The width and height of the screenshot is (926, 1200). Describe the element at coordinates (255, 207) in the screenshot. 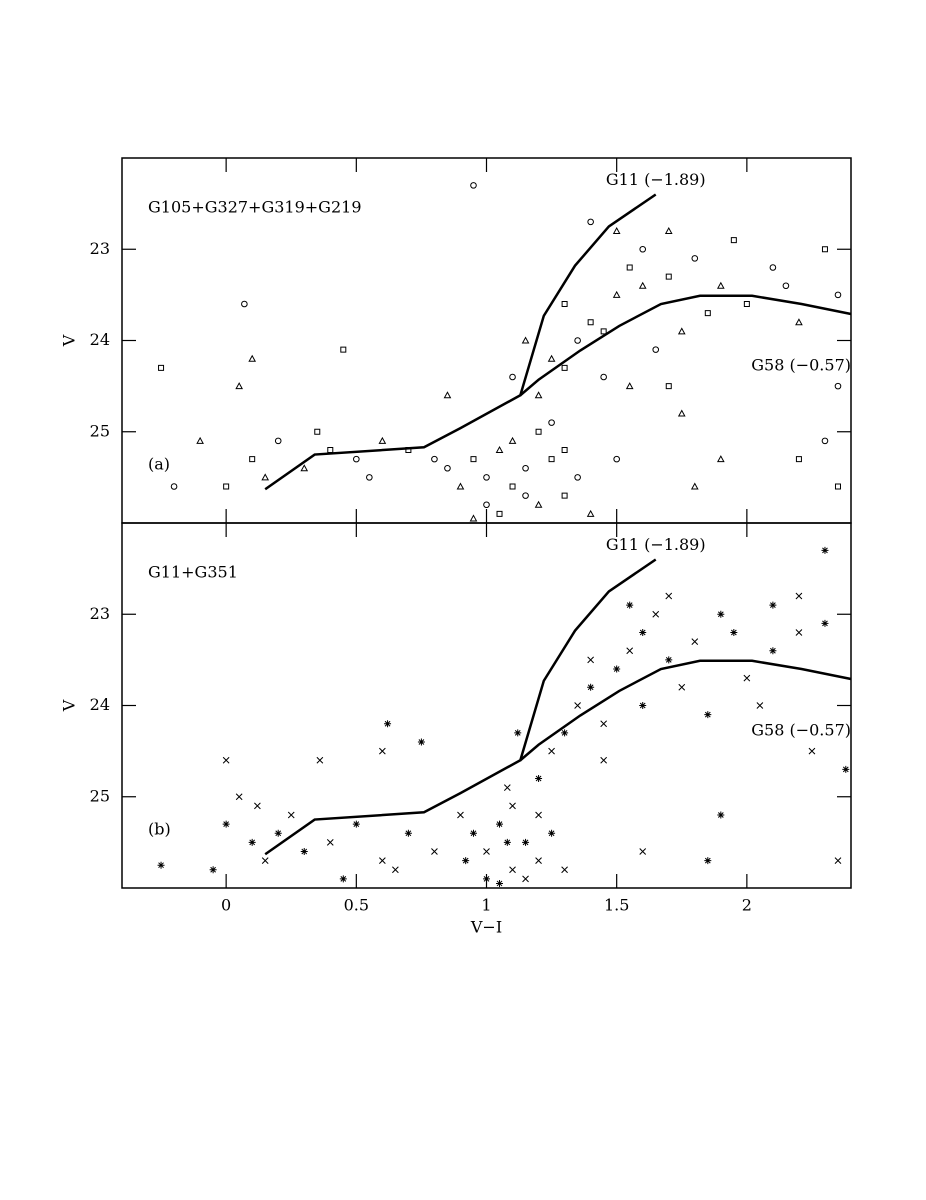

I see `panel-title: G105+G327+G319+G219` at that location.